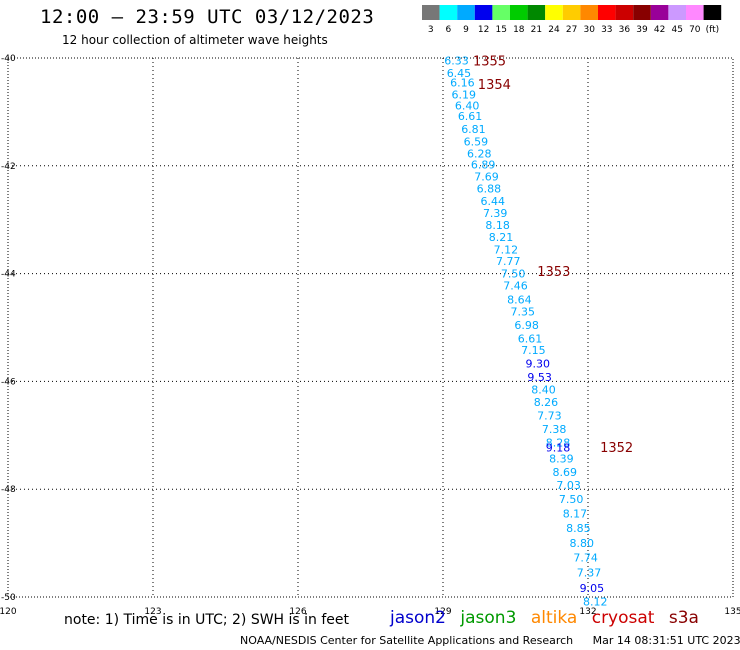  I want to click on legend-label: 45, so click(676, 30).